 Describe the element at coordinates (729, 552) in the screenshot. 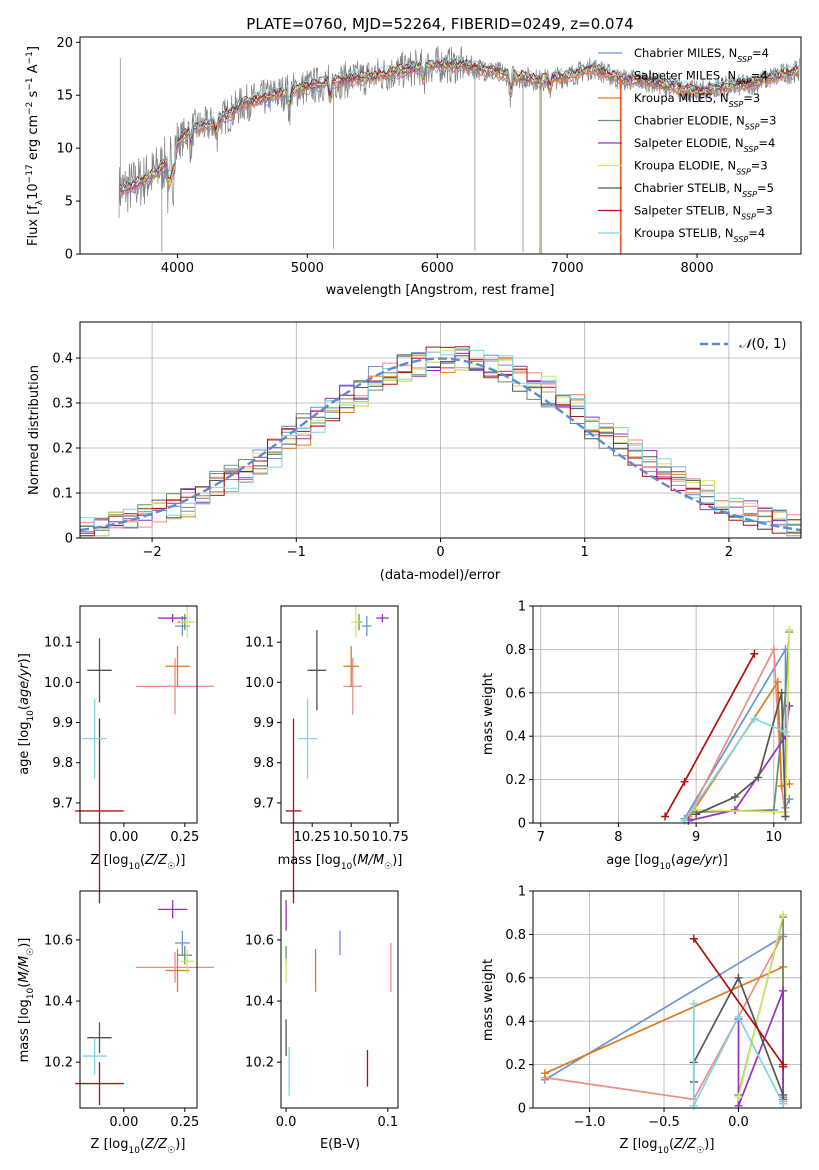

I see `x-tick-label: 2` at that location.